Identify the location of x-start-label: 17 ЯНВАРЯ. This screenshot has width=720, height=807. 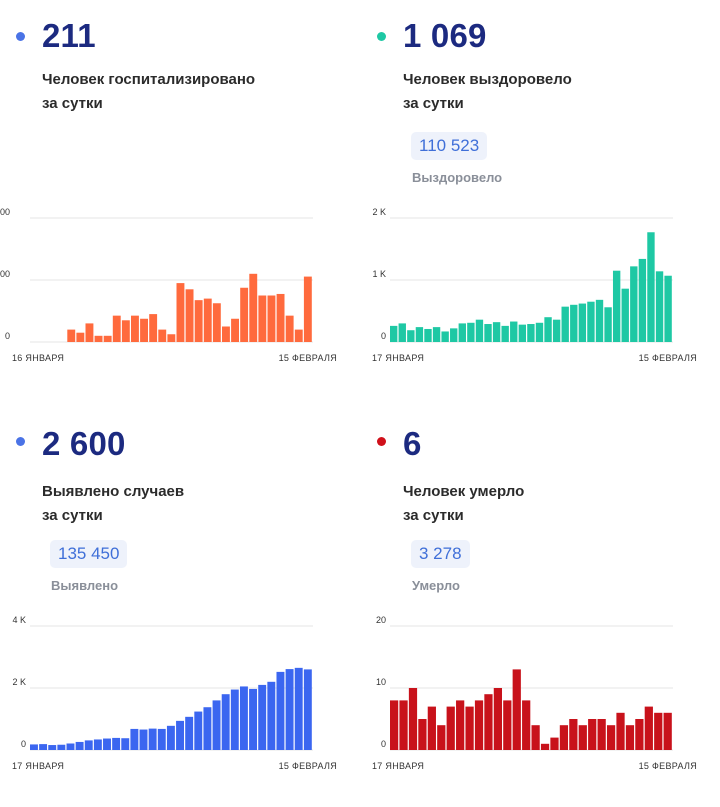
(398, 358).